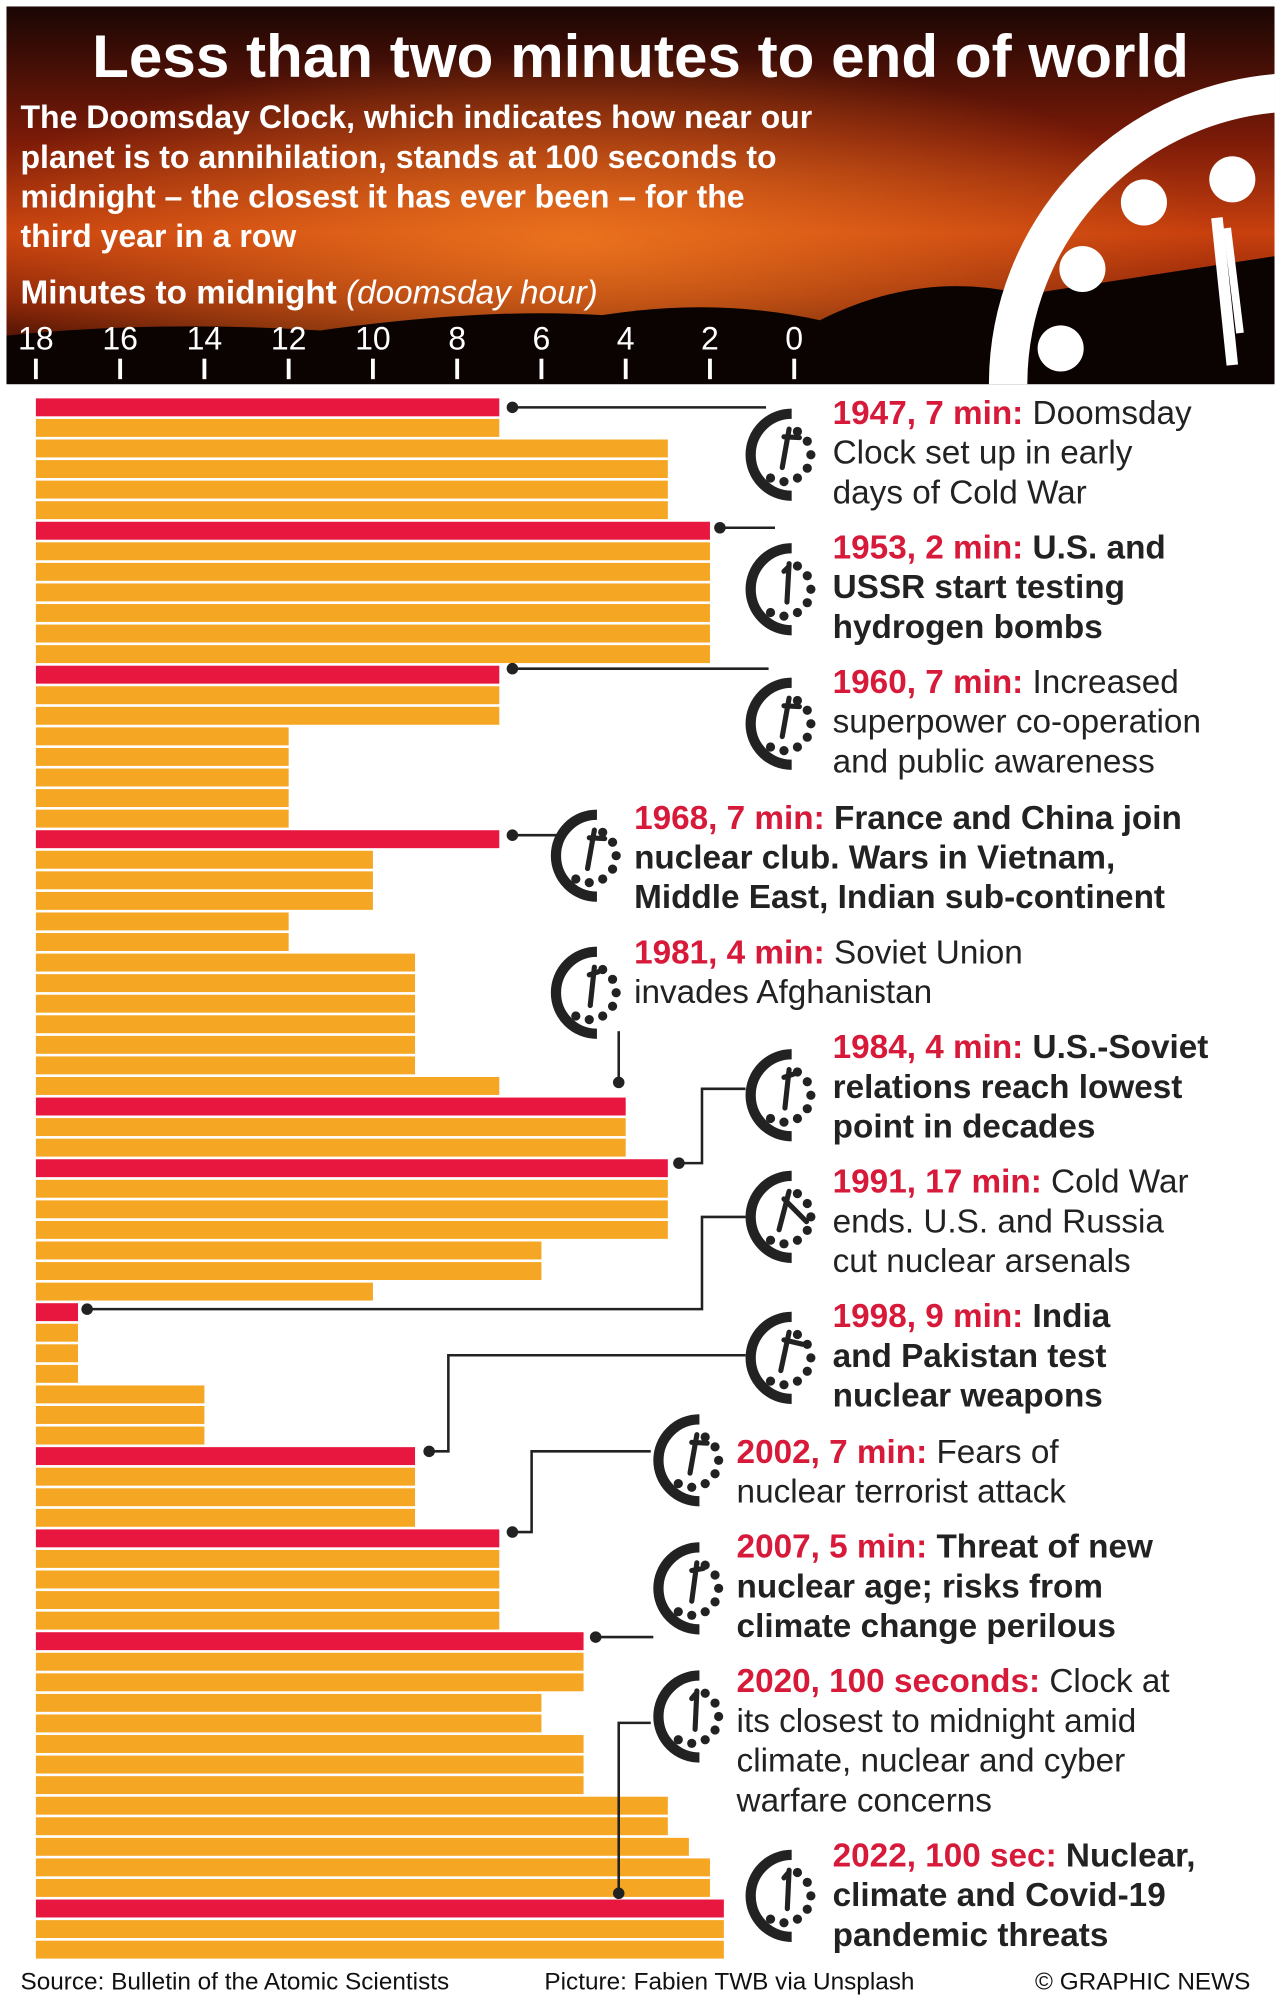 The image size is (1281, 2006). I want to click on annotation-text: Fears of, so click(997, 1452).